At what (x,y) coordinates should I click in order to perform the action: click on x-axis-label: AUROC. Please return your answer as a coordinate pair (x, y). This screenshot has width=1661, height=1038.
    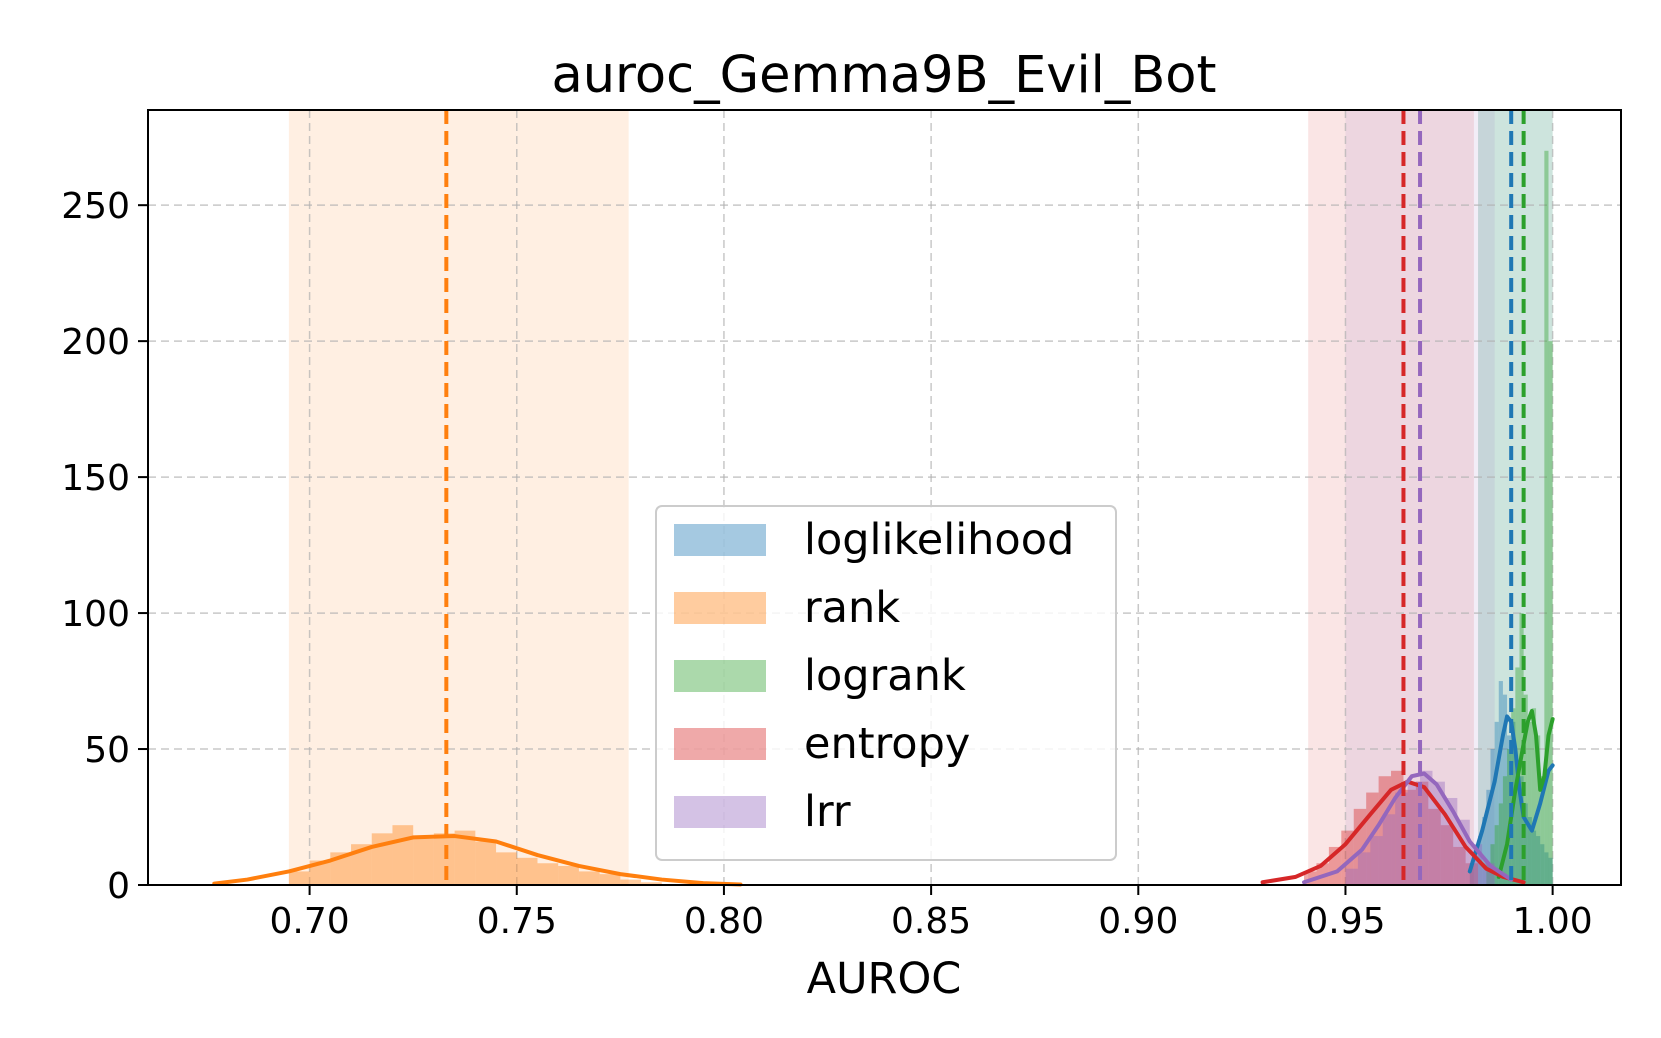
    Looking at the image, I should click on (884, 979).